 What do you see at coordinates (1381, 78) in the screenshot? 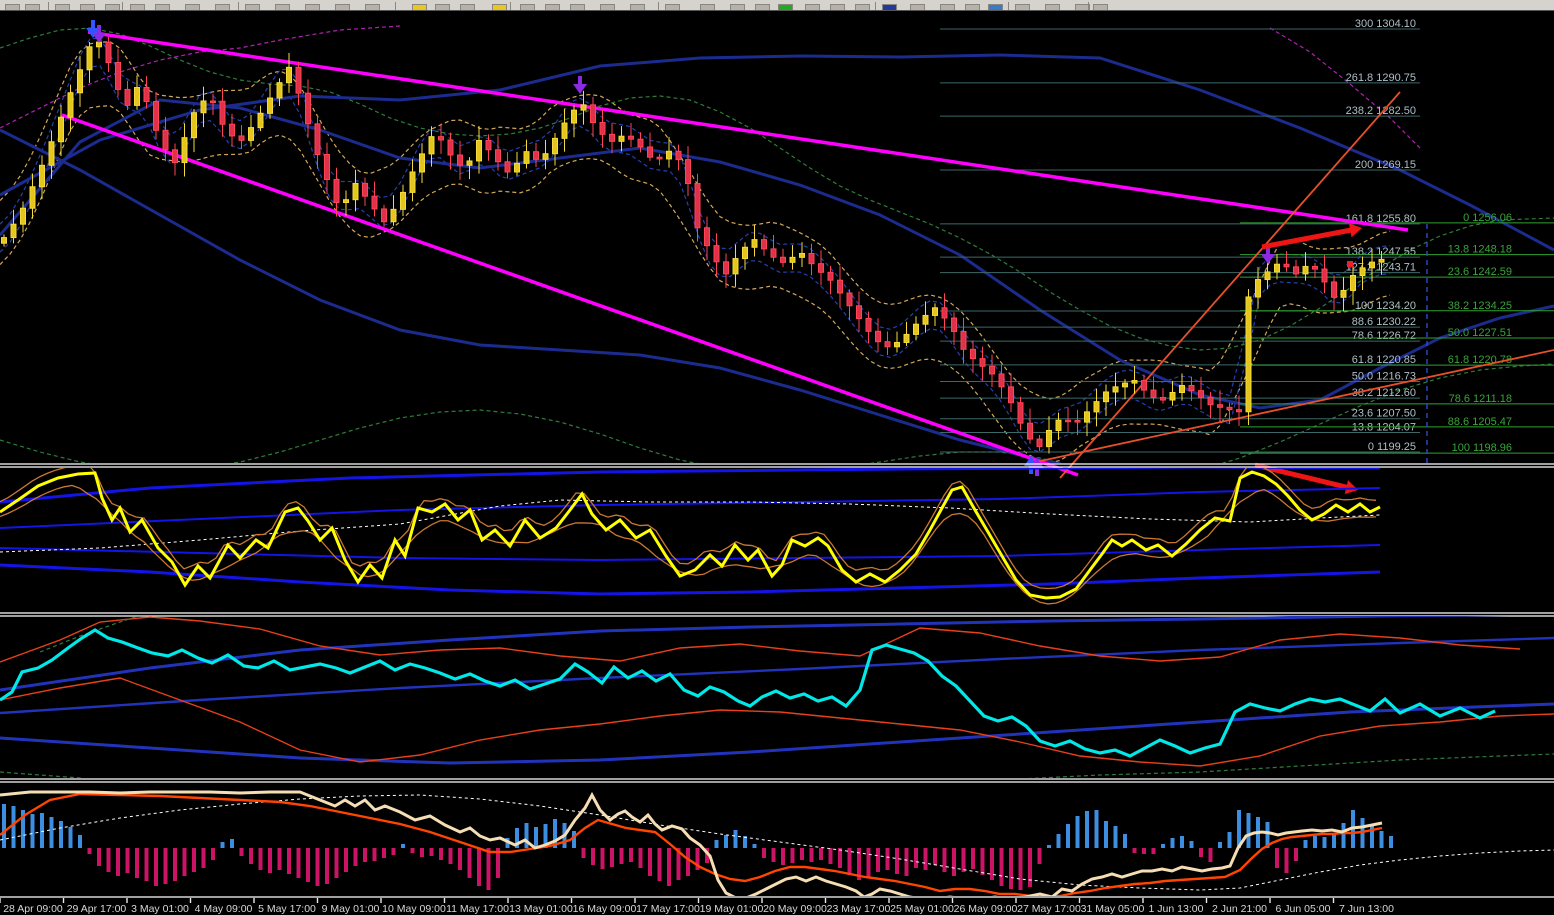
I see `svg-text: 261.8 1290.75` at bounding box center [1381, 78].